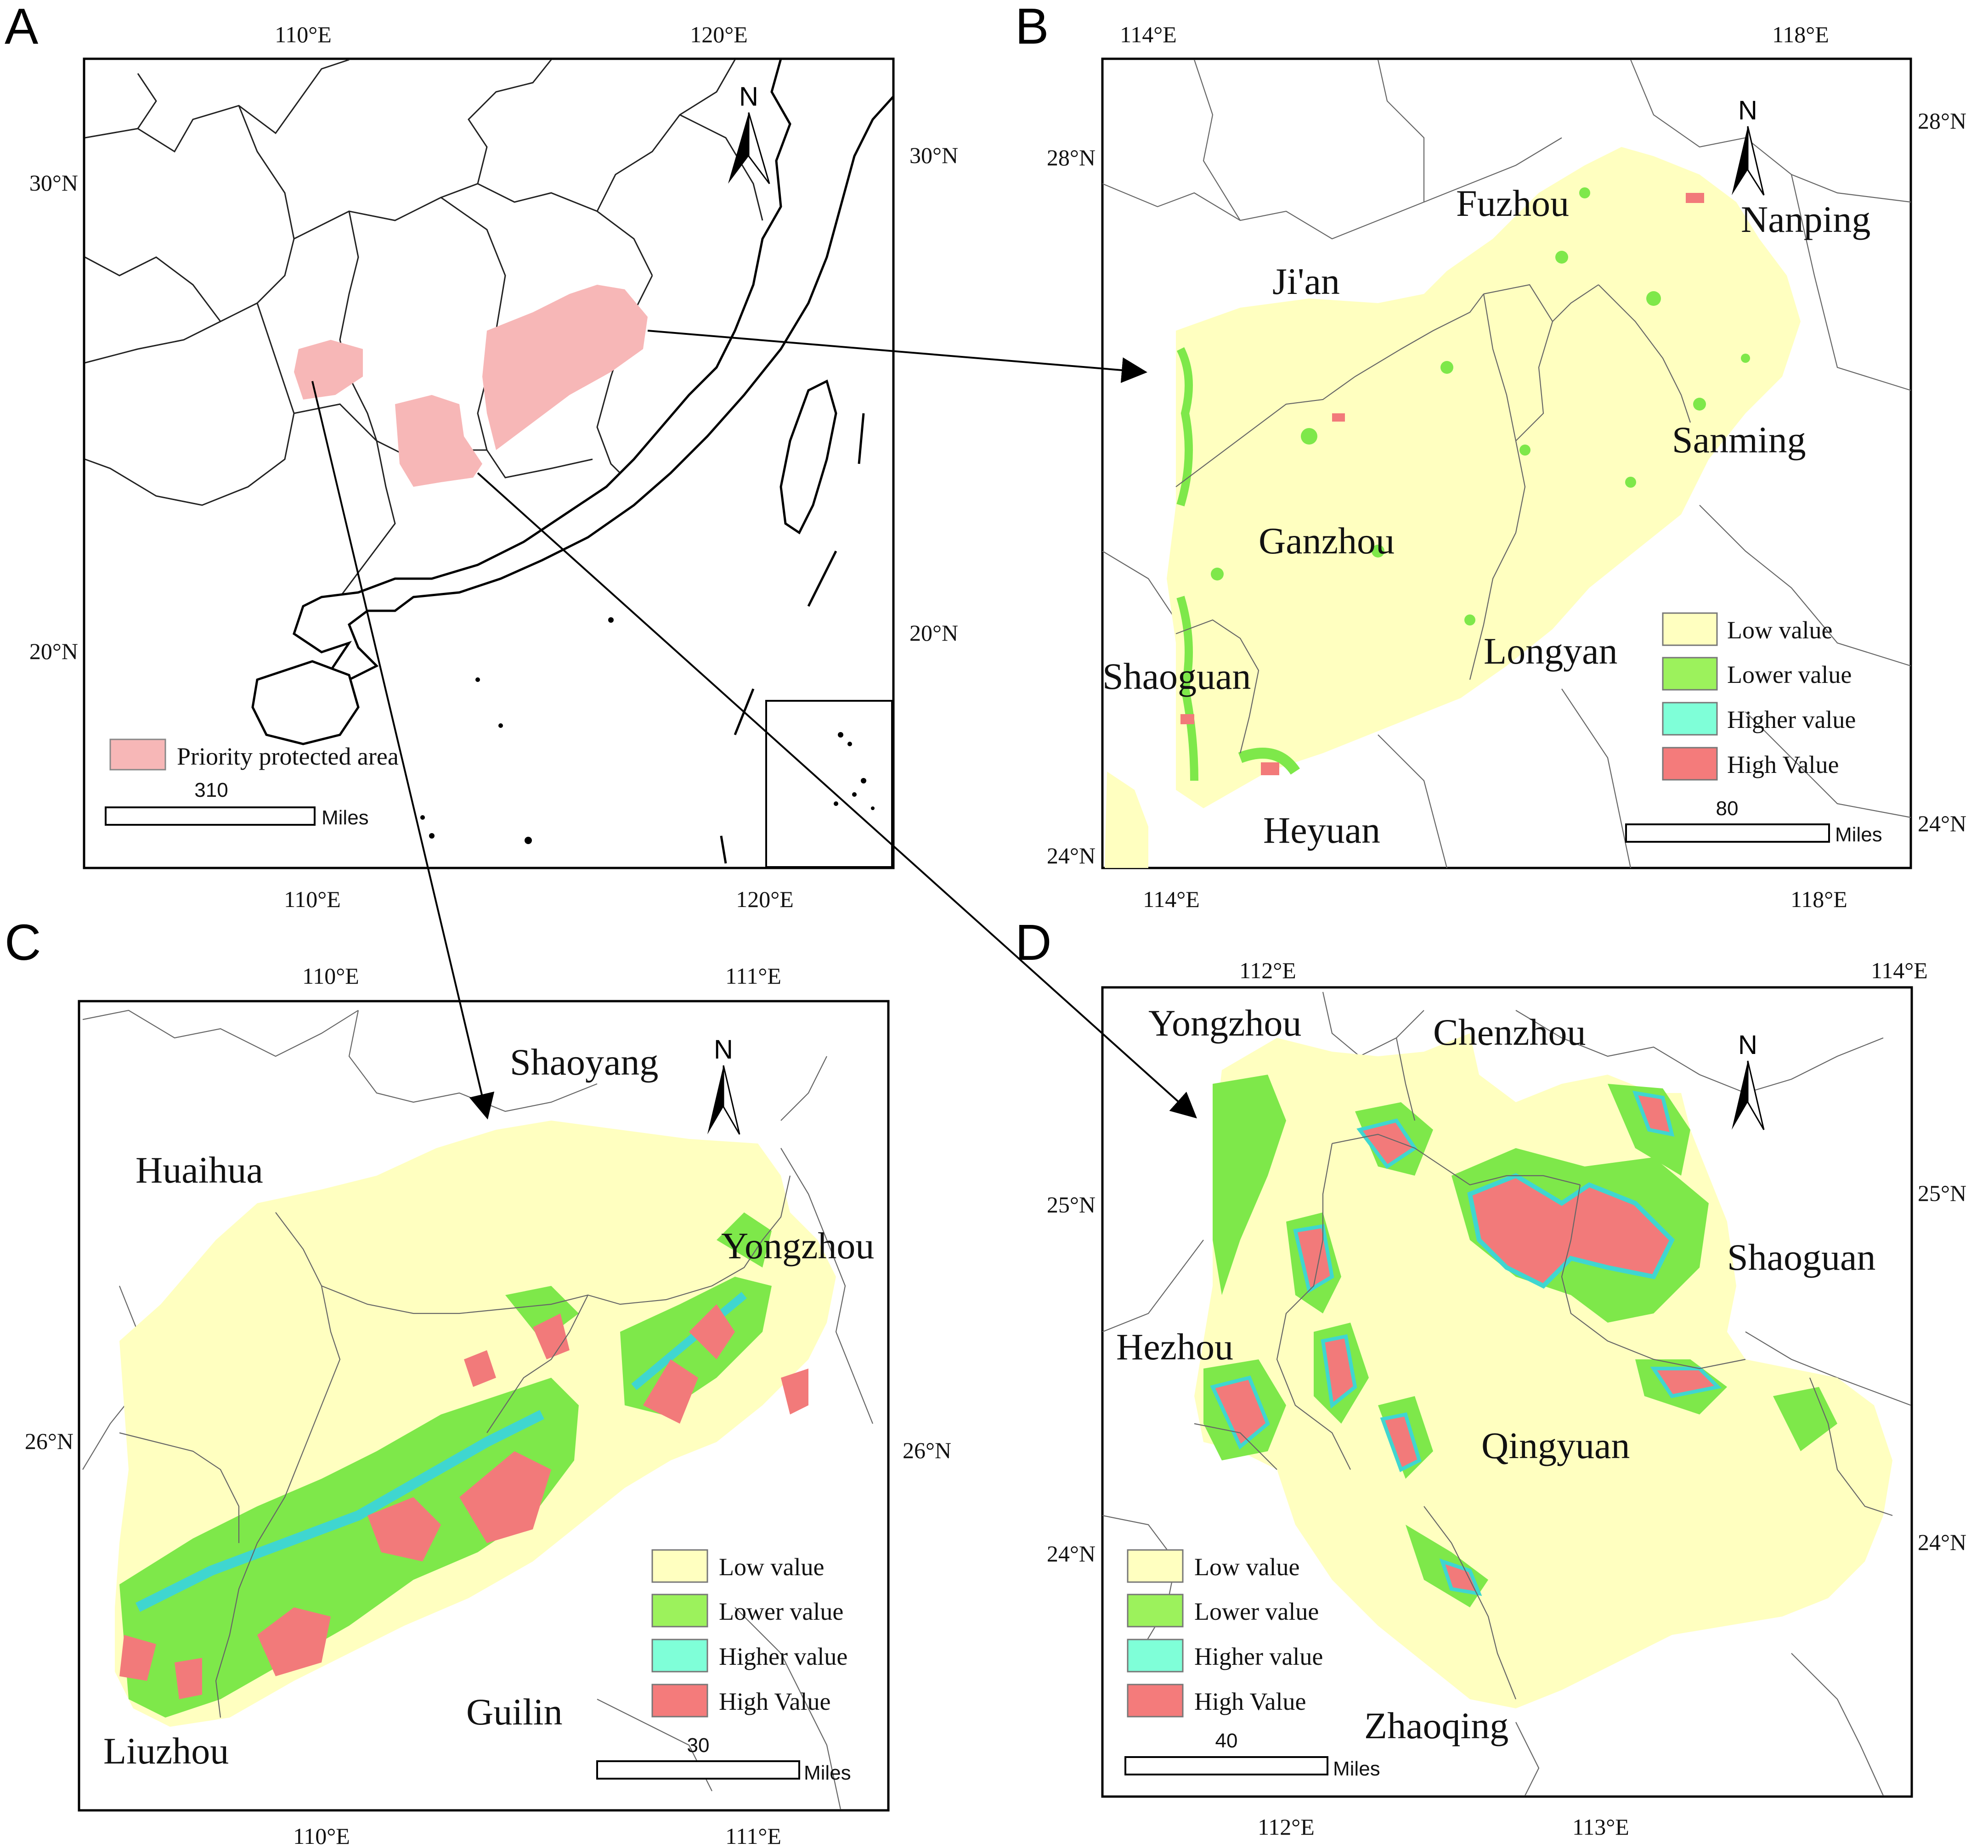  I want to click on c-tick-top-2: 111°E, so click(753, 976).